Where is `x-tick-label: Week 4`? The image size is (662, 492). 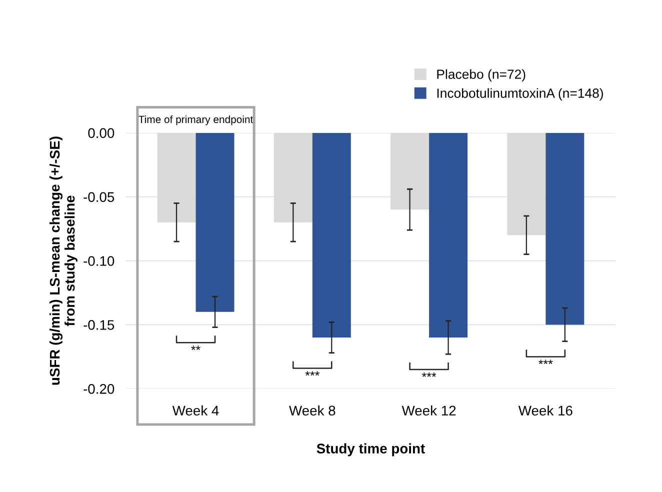
x-tick-label: Week 4 is located at coordinates (195, 410).